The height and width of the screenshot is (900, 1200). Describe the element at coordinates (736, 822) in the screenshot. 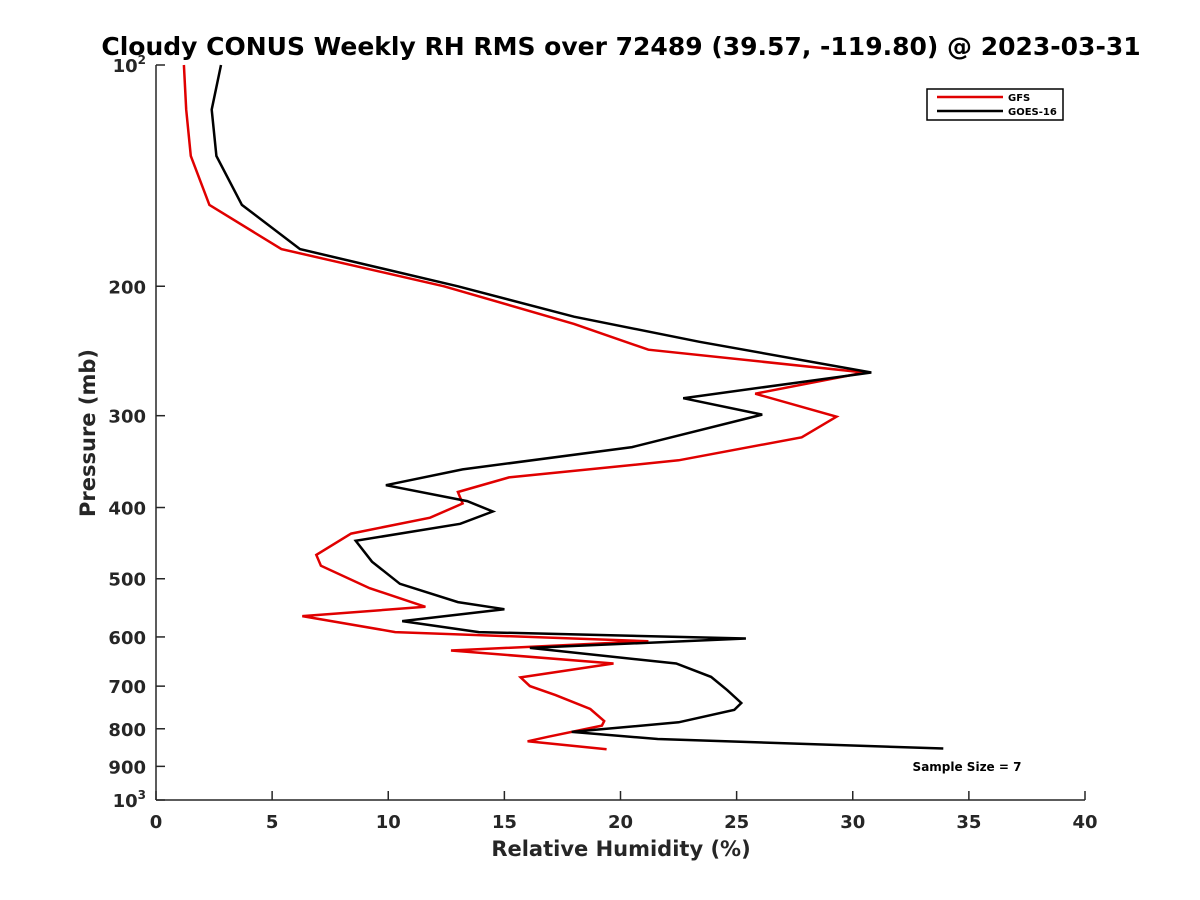

I see `x-tick-label: 25` at that location.